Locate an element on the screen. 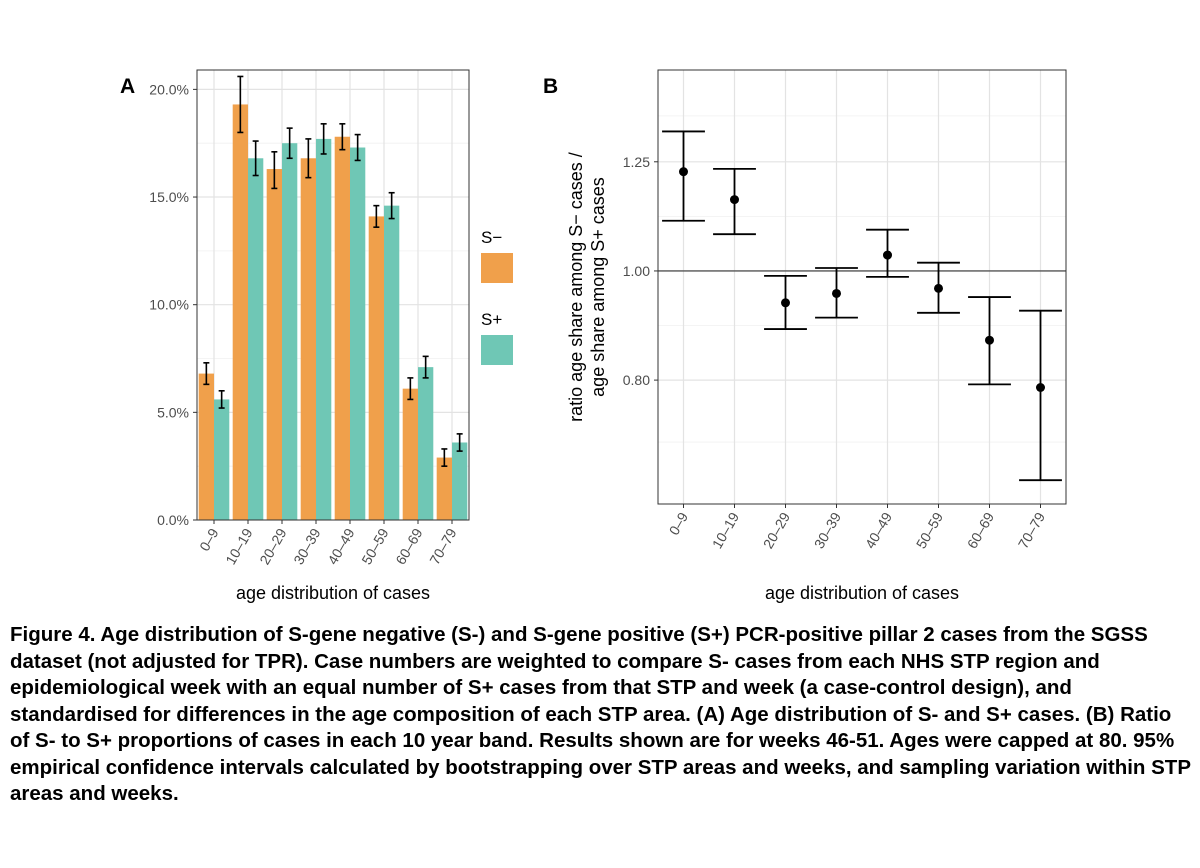 The image size is (1200, 868). panel-a-x-tick-label: 70–79 is located at coordinates (442, 546).